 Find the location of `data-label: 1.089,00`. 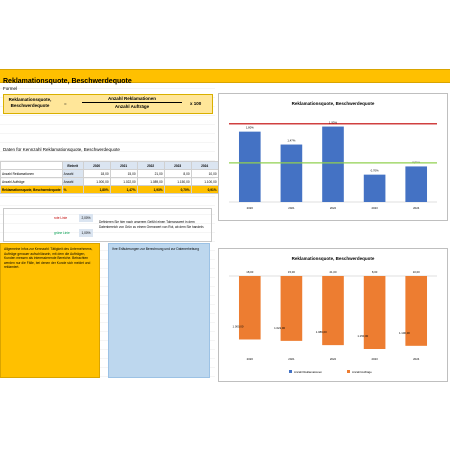

data-label: 1.089,00 is located at coordinates (321, 332).